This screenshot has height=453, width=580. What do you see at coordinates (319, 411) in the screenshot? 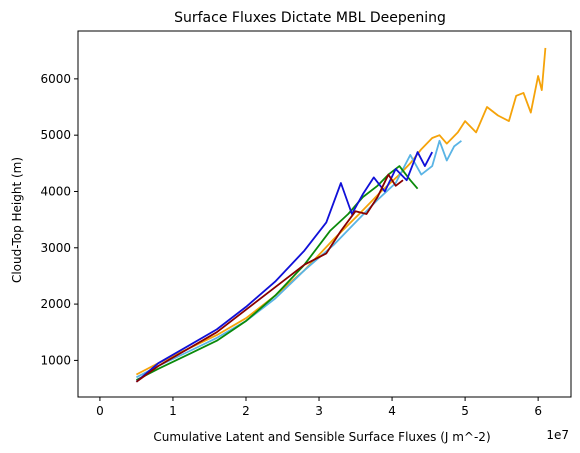
I see `x-tick-label: 3` at bounding box center [319, 411].